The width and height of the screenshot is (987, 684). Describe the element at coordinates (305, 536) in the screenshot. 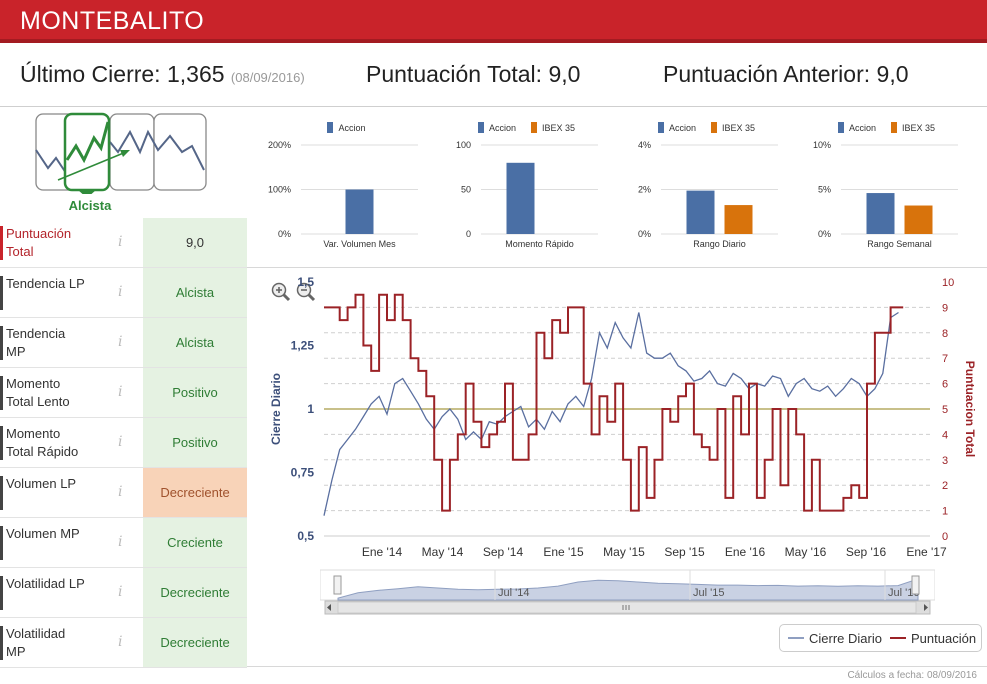

I see `y-tick-label: 0,5` at that location.